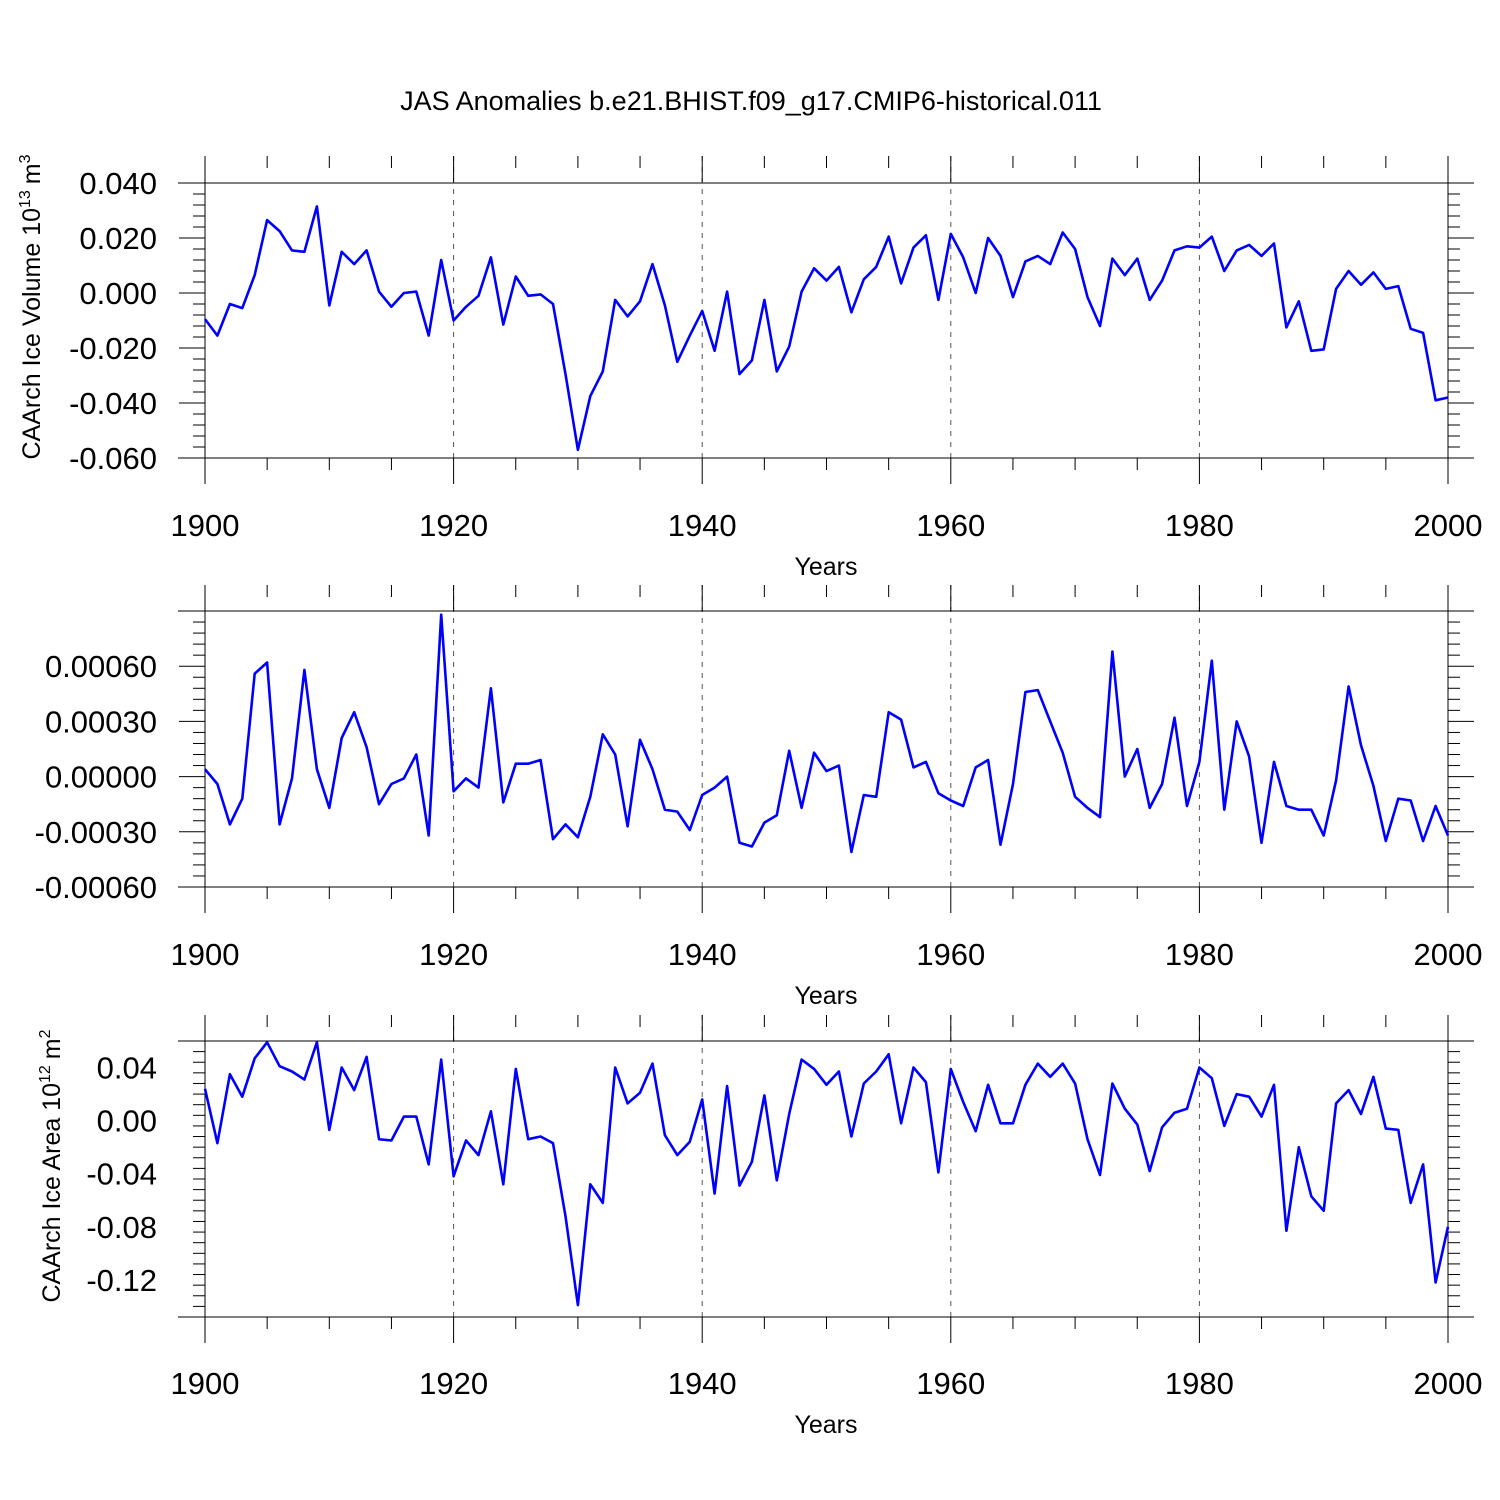 This screenshot has height=1500, width=1500. I want to click on y-axis-title: CAArch Ice Area 1012 m2, so click(51, 1165).